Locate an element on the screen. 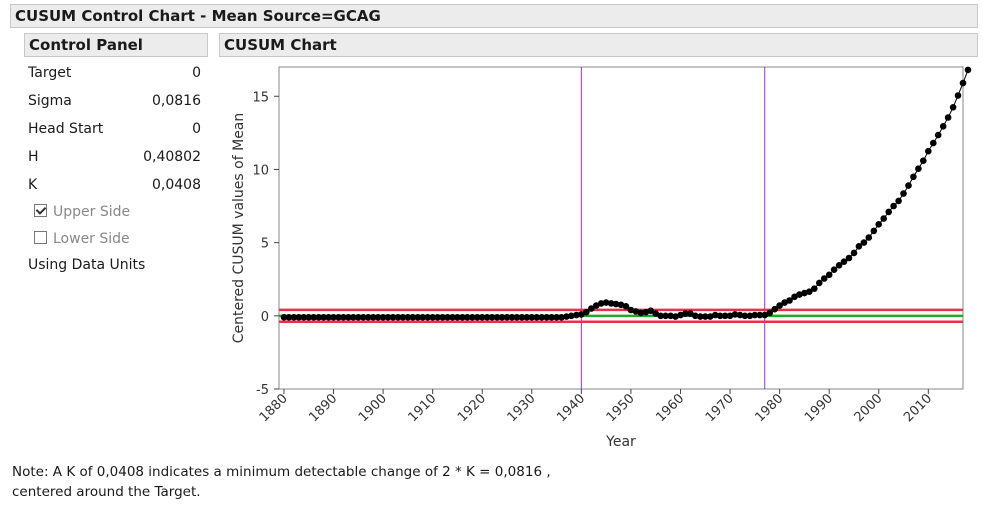  param-label: H is located at coordinates (33, 157).